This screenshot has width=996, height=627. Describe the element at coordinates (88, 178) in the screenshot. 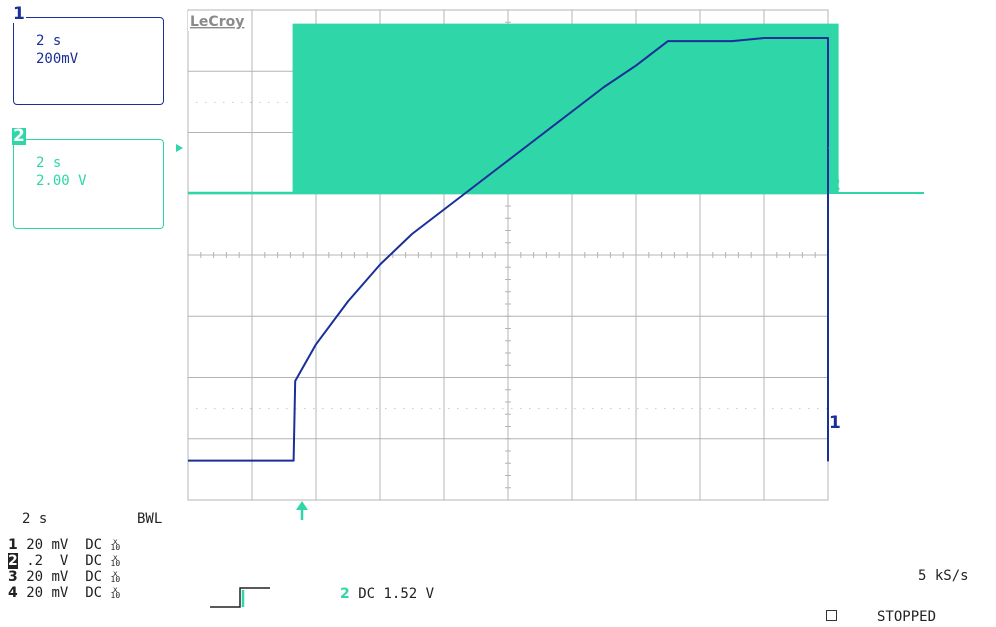

I see `channel-2-readout: 2 2 s 2.00 V` at that location.